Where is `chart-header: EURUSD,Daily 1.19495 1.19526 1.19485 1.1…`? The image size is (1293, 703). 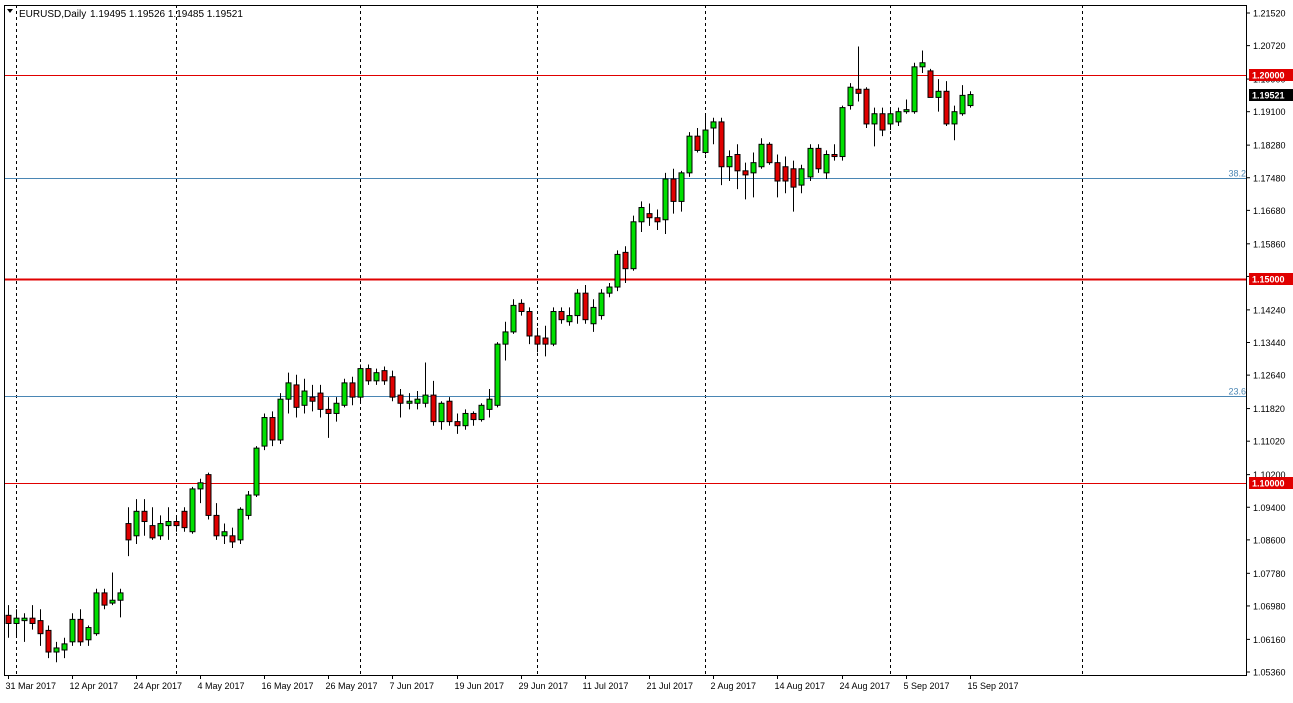 chart-header: EURUSD,Daily 1.19495 1.19526 1.19485 1.1… is located at coordinates (125, 14).